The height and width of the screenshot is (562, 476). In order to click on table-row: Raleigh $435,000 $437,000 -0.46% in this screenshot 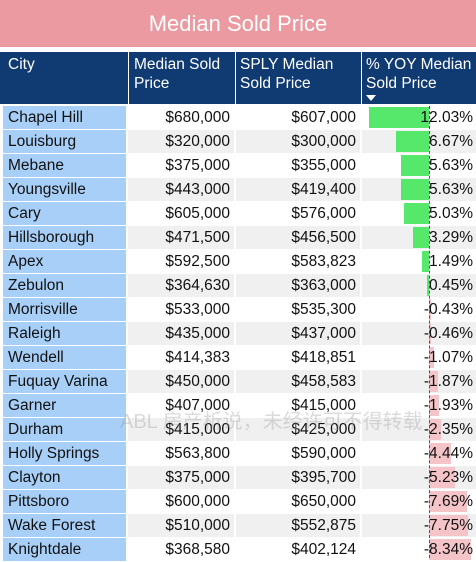, I will do `click(238, 334)`.